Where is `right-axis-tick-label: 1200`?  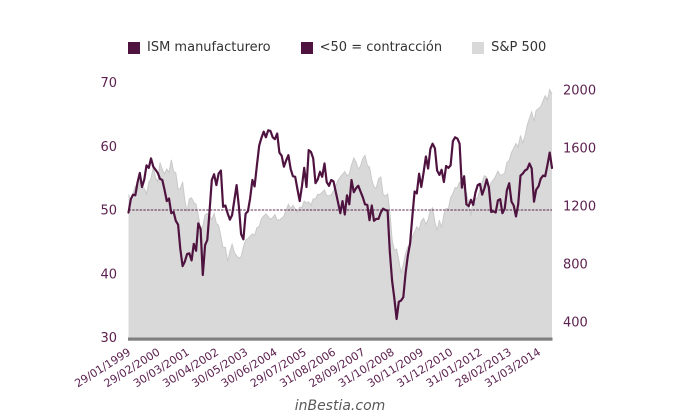
right-axis-tick-label: 1200 is located at coordinates (579, 207).